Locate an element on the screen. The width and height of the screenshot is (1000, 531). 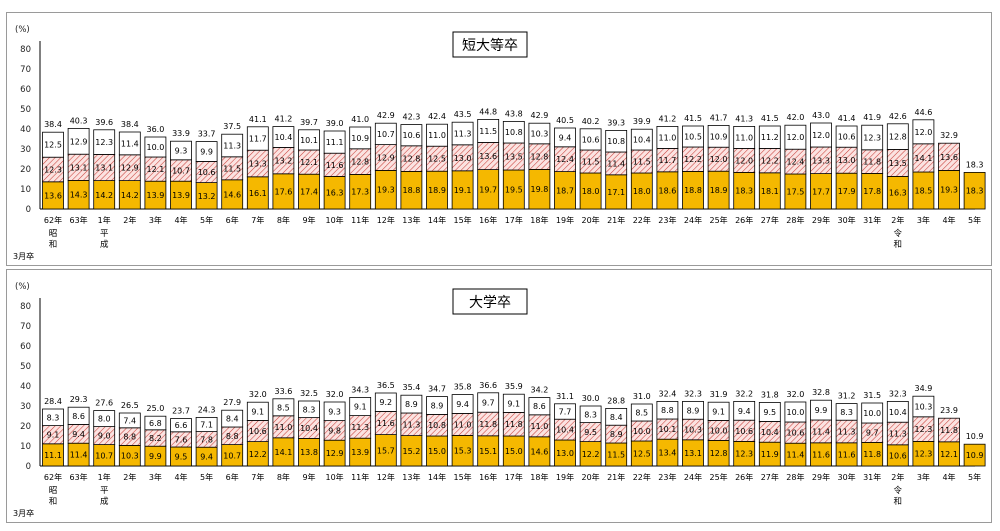
x-tick-label: 22年 is located at coordinates (642, 477).